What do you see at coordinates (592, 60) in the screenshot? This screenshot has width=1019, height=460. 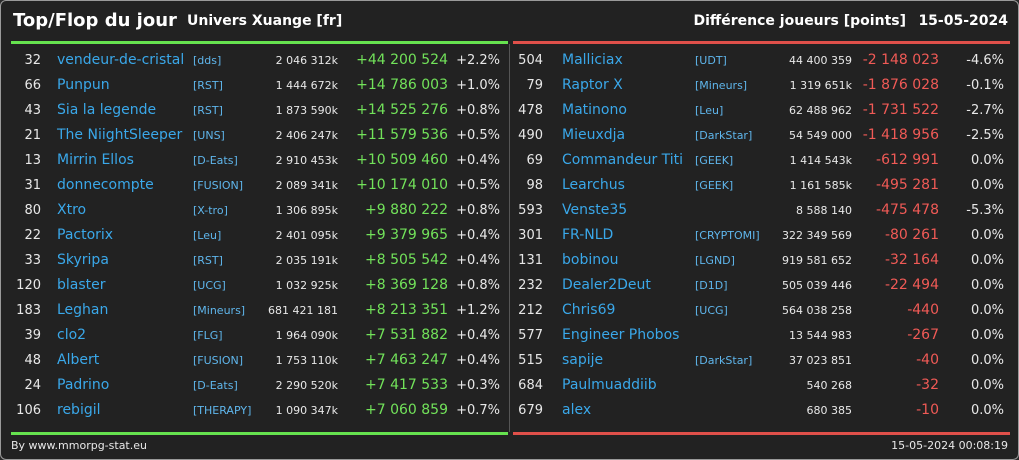 I see `player-name-link: Malliciax` at bounding box center [592, 60].